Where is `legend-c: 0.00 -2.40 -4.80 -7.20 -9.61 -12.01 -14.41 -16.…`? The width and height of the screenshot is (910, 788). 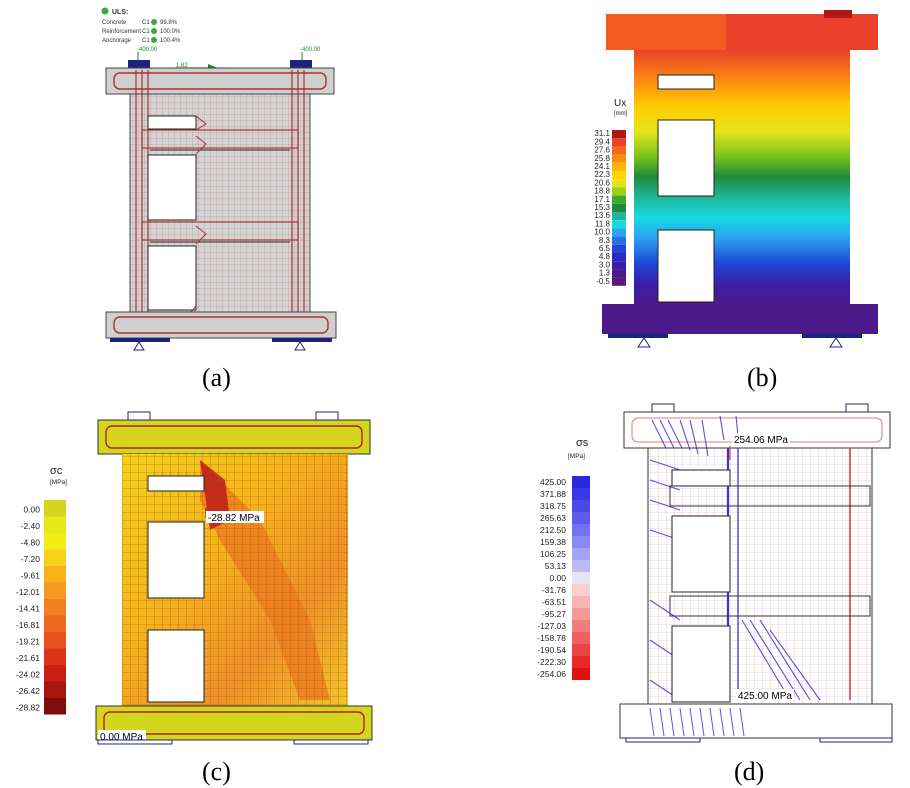 legend-c: 0.00 -2.40 -4.80 -7.20 -9.61 -12.01 -14.41 -16.… is located at coordinates (41, 607).